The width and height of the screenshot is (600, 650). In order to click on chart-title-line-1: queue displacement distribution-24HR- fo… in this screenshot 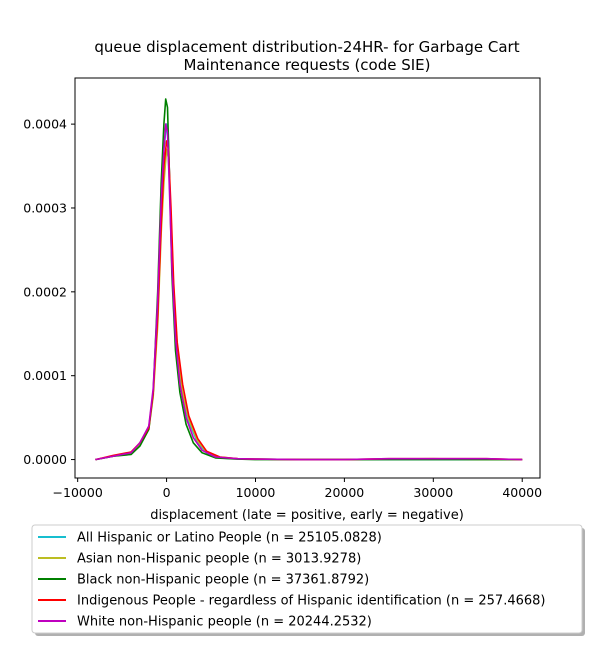, I will do `click(306, 47)`.